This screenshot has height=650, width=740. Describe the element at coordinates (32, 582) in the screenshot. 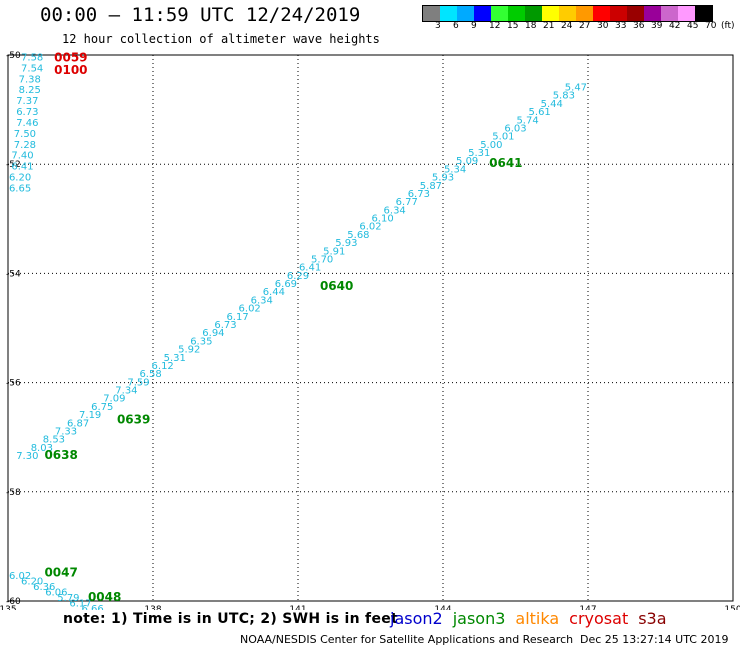

I see `wave-height-value: 6.20` at that location.